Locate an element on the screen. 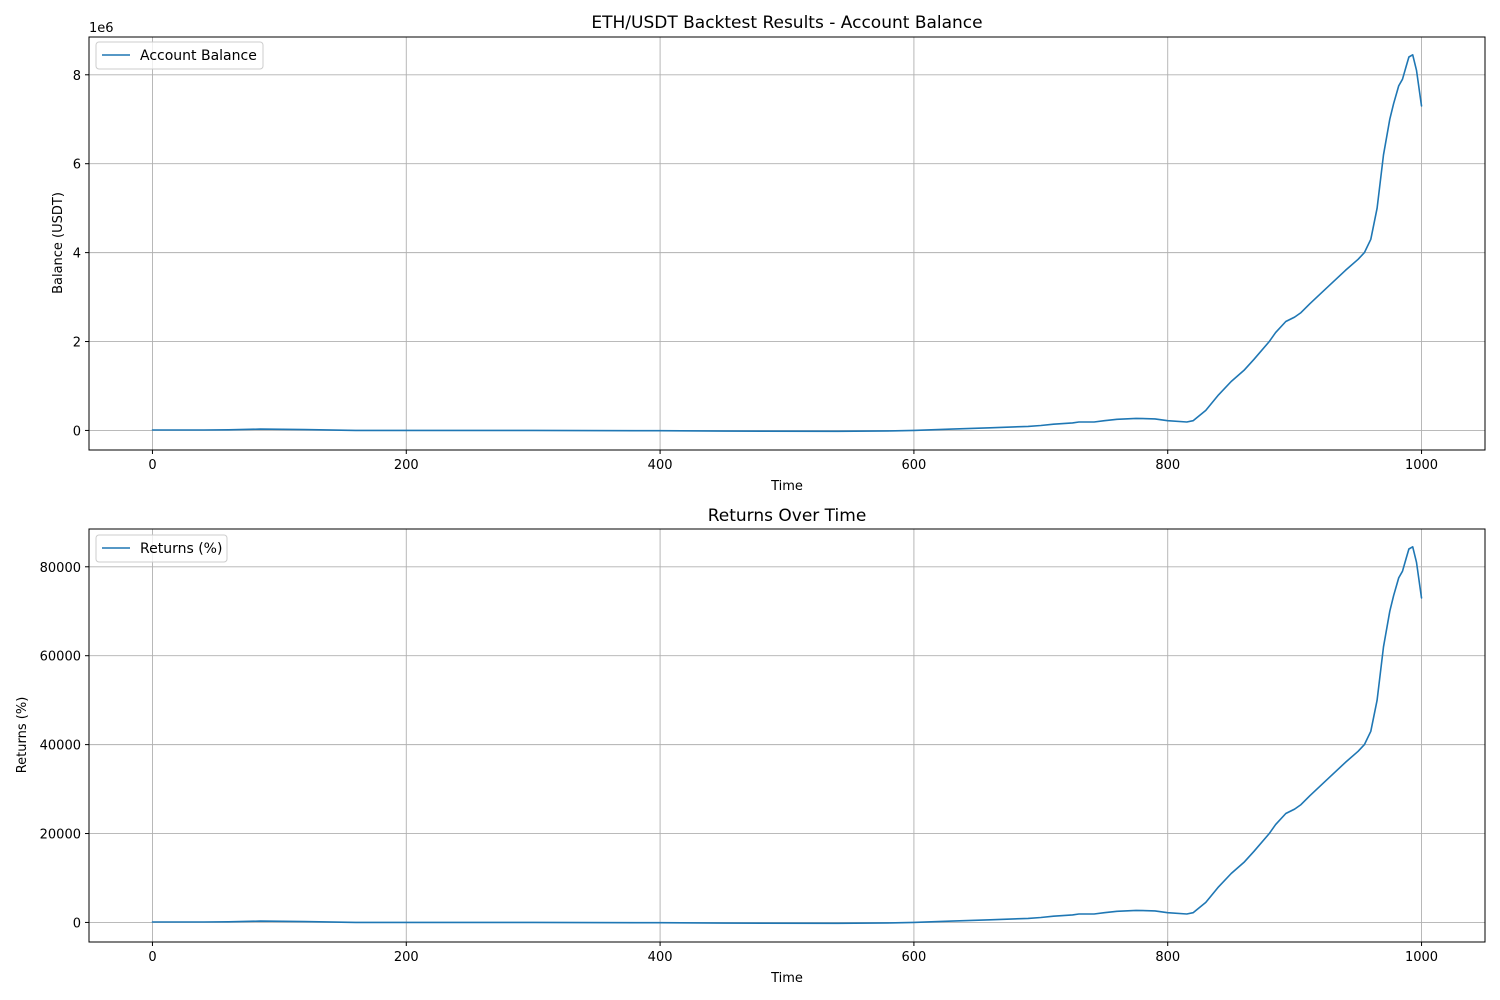  y-tick-label: 20000 is located at coordinates (60, 835).